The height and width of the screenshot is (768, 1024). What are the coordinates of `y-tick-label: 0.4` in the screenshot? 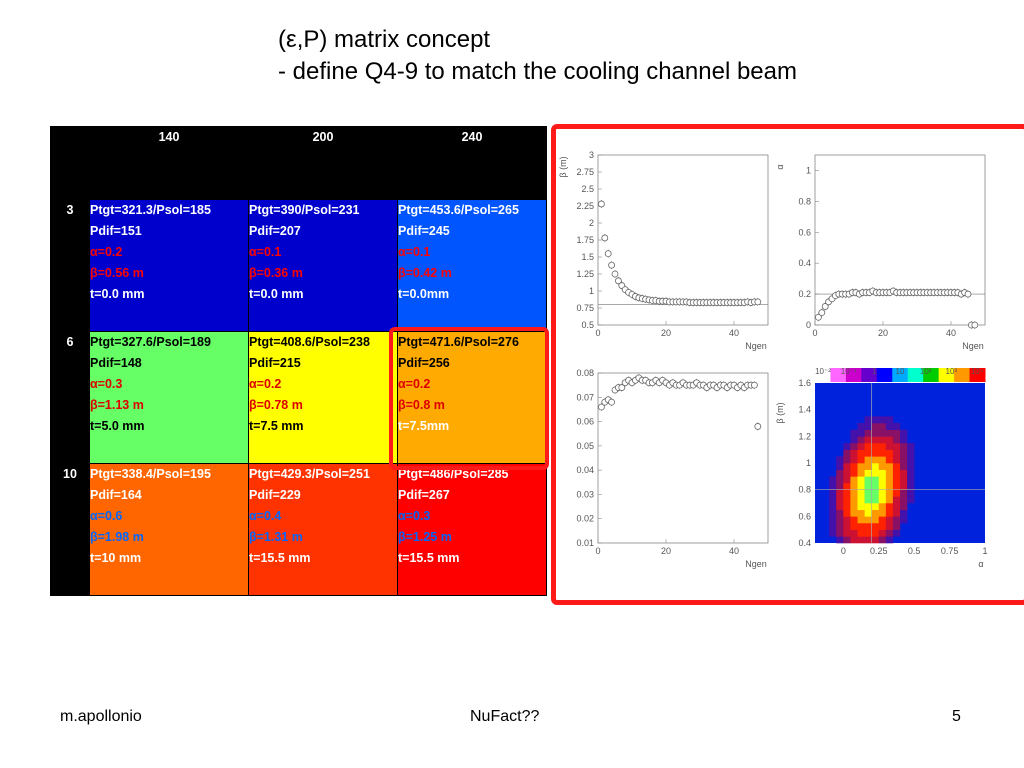 It's located at (804, 263).